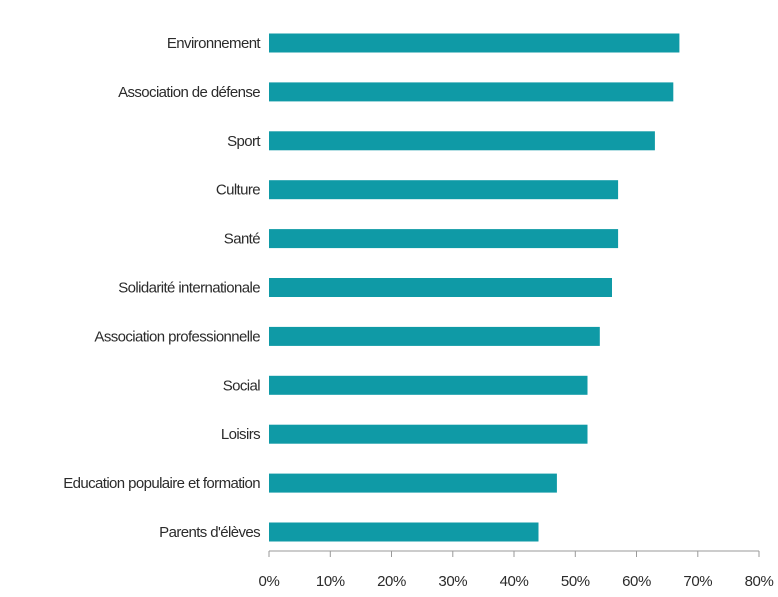 This screenshot has height=597, width=778. What do you see at coordinates (238, 190) in the screenshot?
I see `category-label: Culture` at bounding box center [238, 190].